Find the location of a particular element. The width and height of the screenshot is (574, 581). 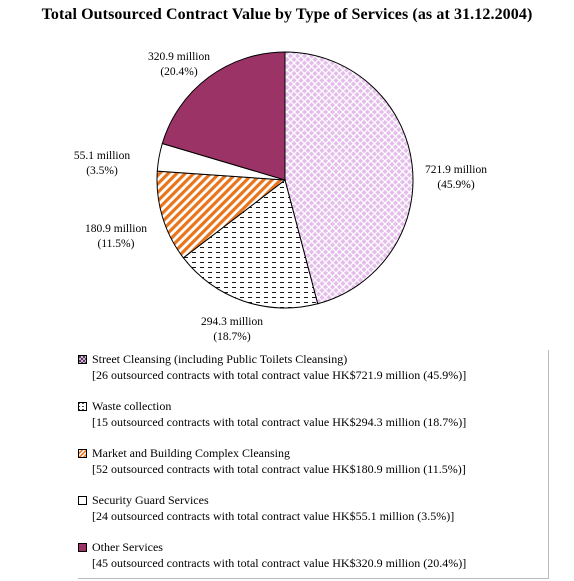

slice-percent-label: (3.5%) is located at coordinates (102, 171).